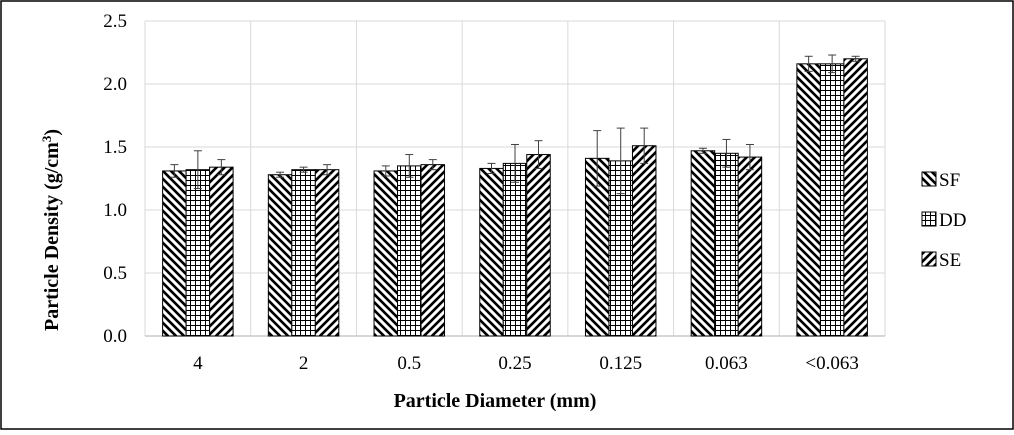 The image size is (1014, 435). I want to click on x-tick-label: 0.125, so click(620, 363).